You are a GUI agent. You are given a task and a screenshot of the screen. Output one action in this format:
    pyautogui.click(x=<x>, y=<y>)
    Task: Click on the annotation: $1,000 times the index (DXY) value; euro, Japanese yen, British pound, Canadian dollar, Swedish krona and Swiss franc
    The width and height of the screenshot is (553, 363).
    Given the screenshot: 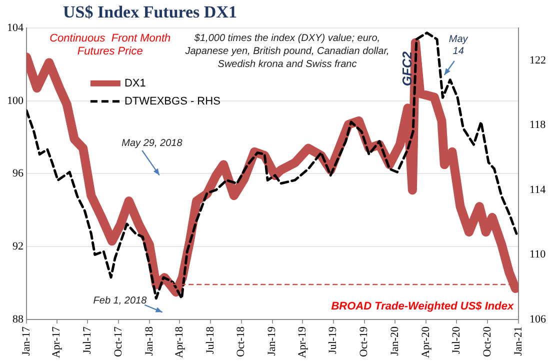 What is the action you would take?
    pyautogui.click(x=287, y=51)
    